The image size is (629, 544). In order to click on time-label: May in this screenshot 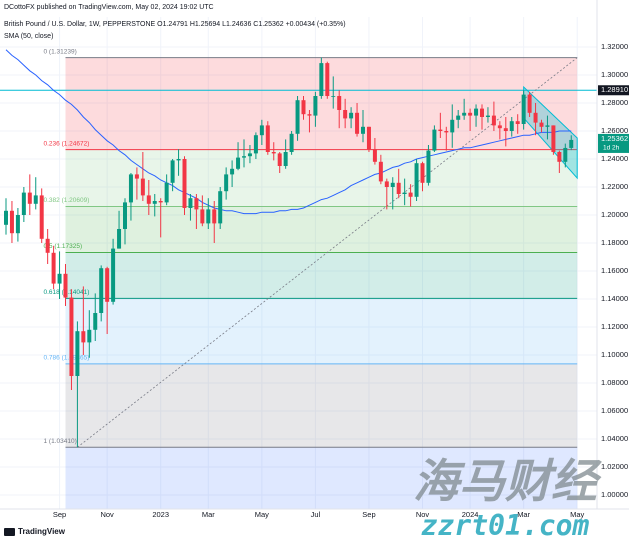, I will do `click(577, 514)`.